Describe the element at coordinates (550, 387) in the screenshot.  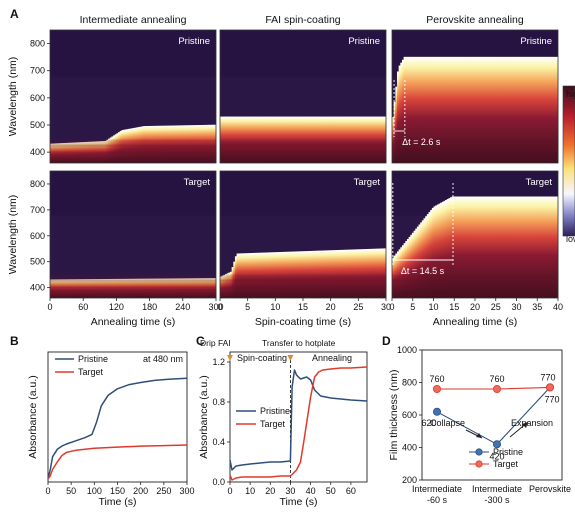
I see `data-point-target` at that location.